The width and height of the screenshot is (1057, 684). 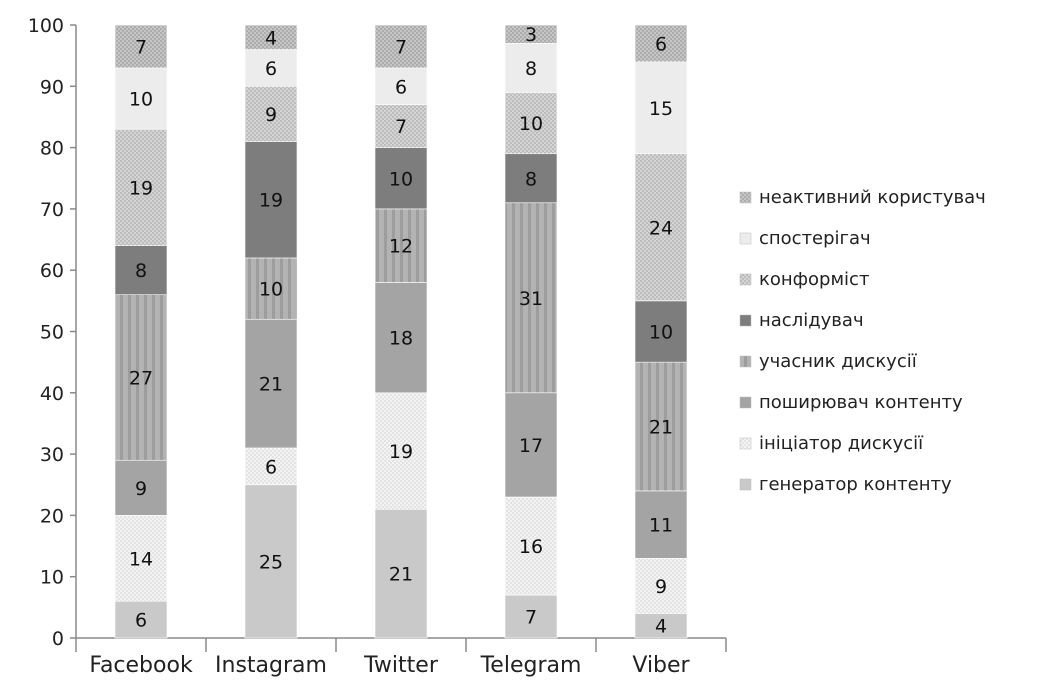 What do you see at coordinates (814, 279) in the screenshot?
I see `legend-label: конформіст` at bounding box center [814, 279].